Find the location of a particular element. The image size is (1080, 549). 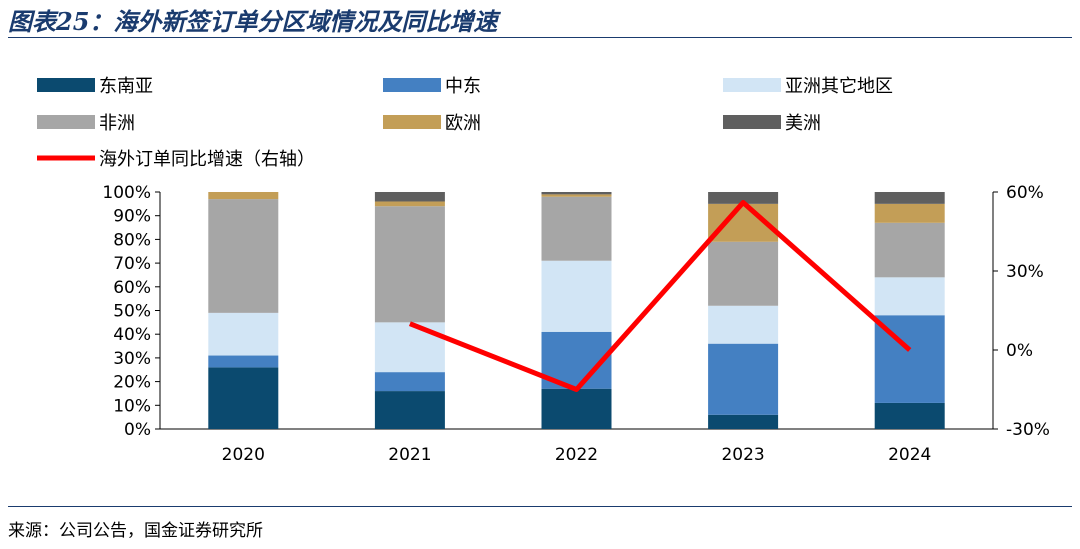

x-tick-label: 2020 is located at coordinates (243, 455).